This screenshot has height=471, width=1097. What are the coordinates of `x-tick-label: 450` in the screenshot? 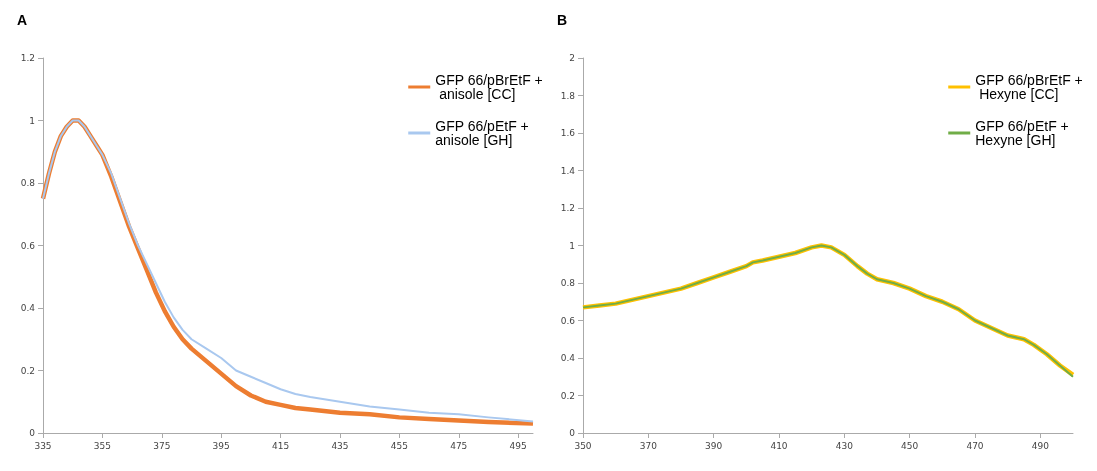 It's located at (910, 445).